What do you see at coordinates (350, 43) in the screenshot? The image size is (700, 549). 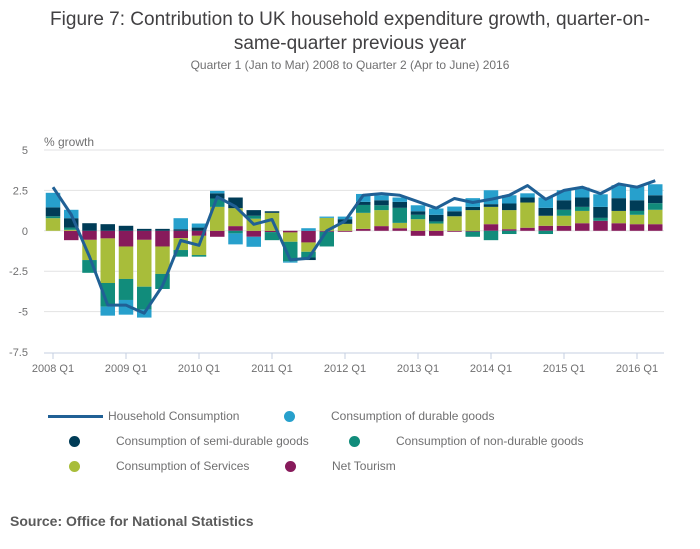 I see `chart-title-line-2: same-quarter previous year` at bounding box center [350, 43].